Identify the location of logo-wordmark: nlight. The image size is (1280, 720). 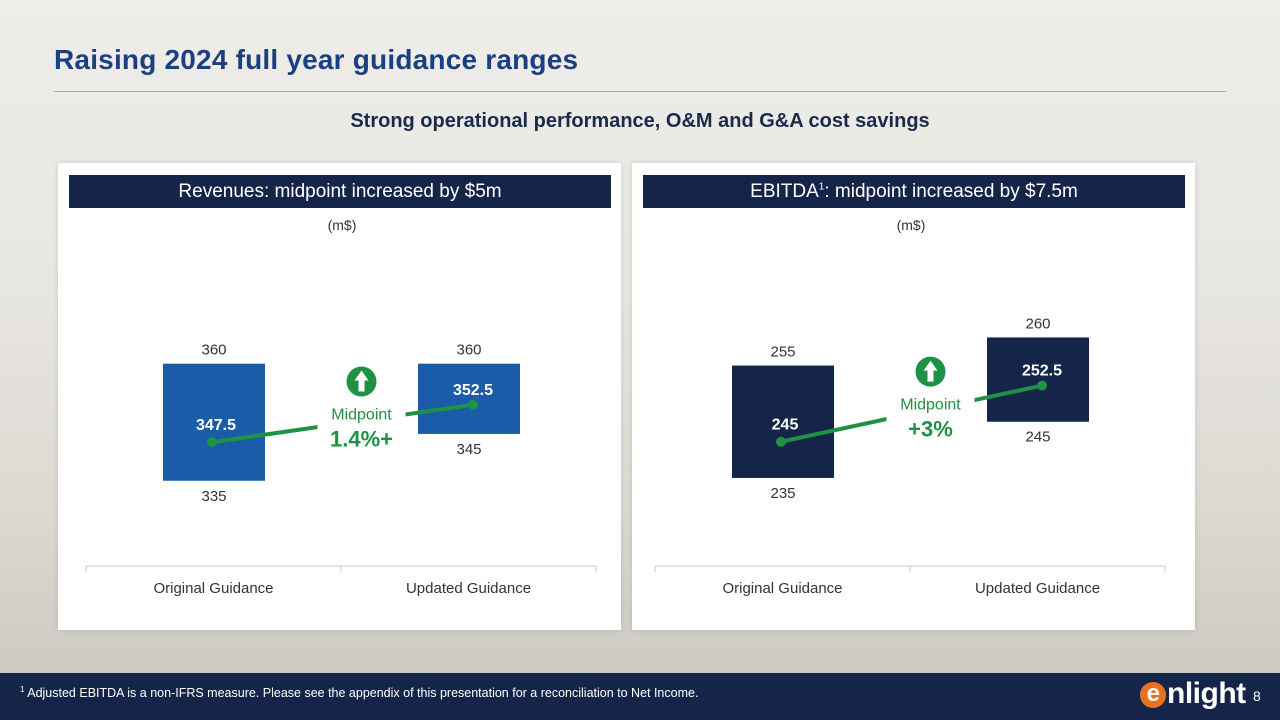
(1206, 693).